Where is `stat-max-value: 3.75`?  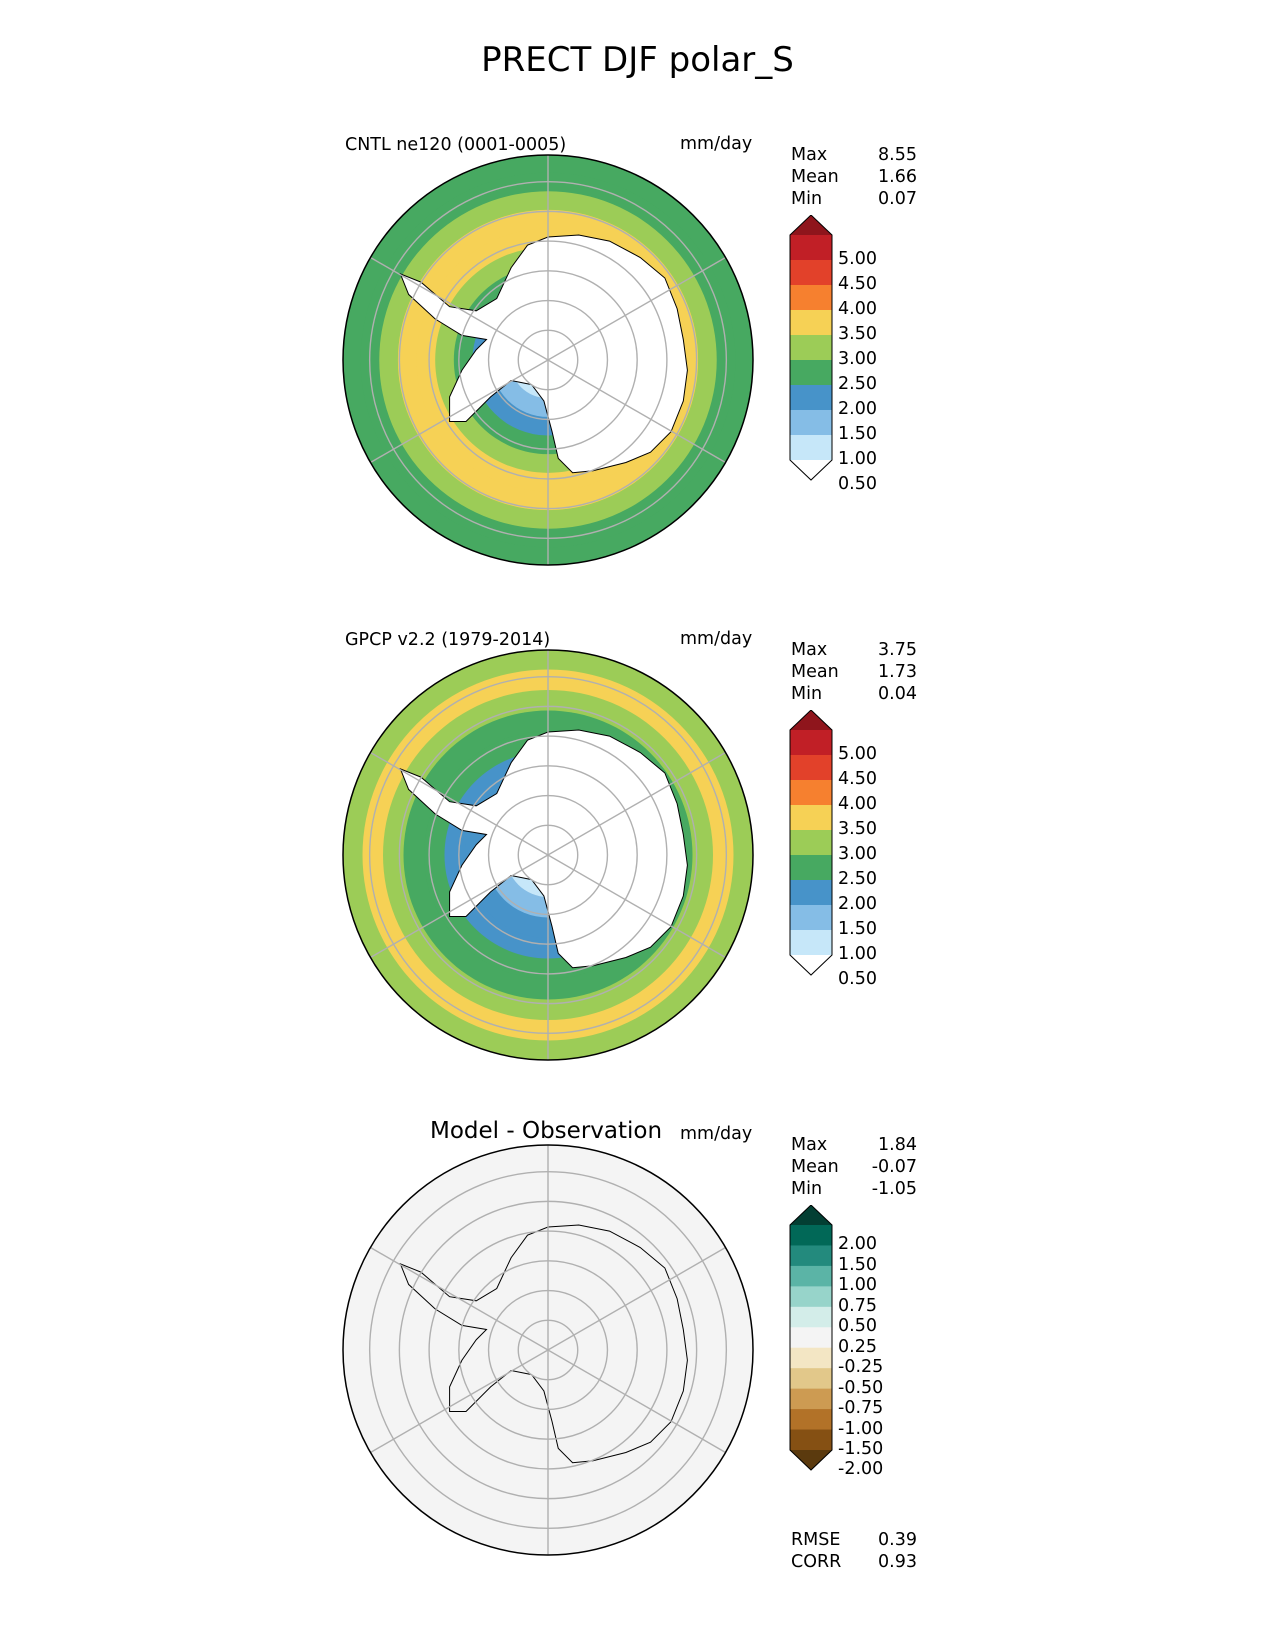 stat-max-value: 3.75 is located at coordinates (897, 650).